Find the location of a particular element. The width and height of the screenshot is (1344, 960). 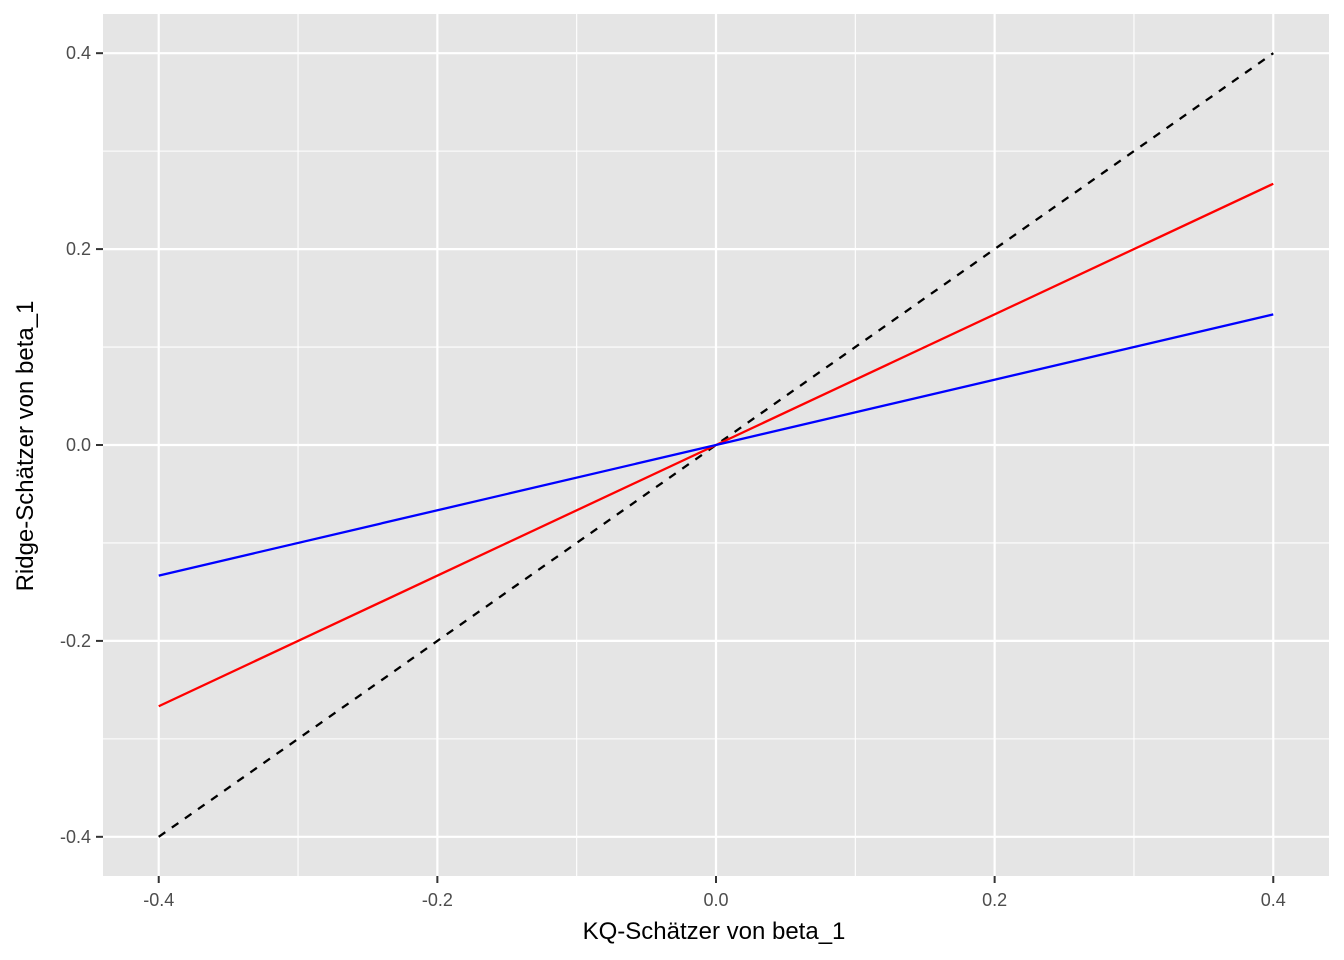

x-tick-label: -0.4 is located at coordinates (158, 900).